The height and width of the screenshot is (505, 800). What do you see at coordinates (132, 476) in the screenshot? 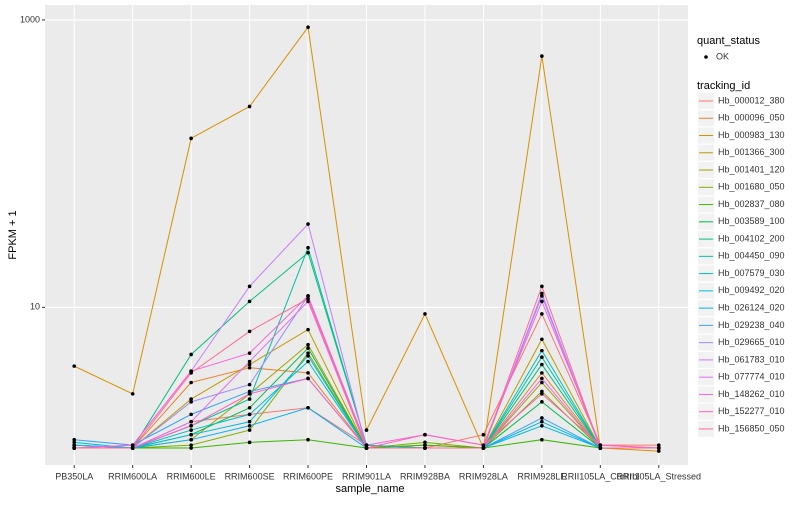
I see `x-tick-label: RRIM600LA` at bounding box center [132, 476].